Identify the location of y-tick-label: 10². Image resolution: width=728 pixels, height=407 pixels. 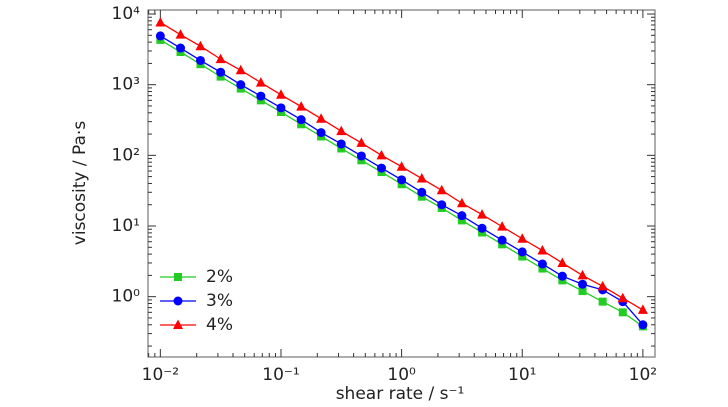
(126, 155).